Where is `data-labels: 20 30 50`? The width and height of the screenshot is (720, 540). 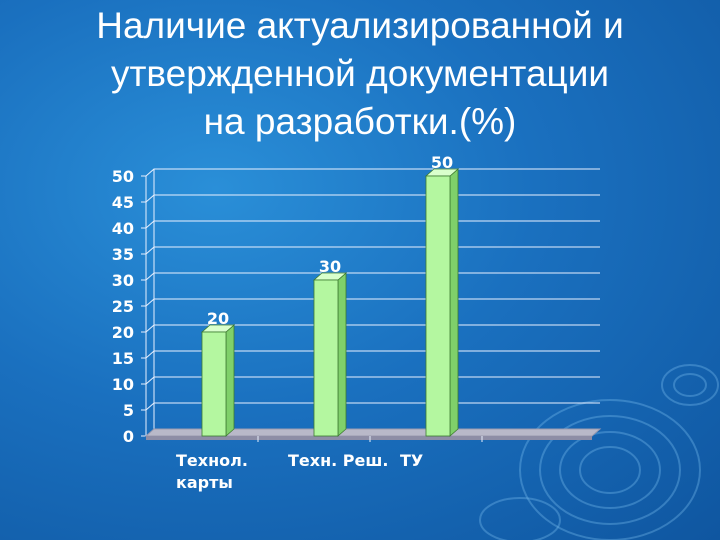 data-labels: 20 30 50 is located at coordinates (330, 240).